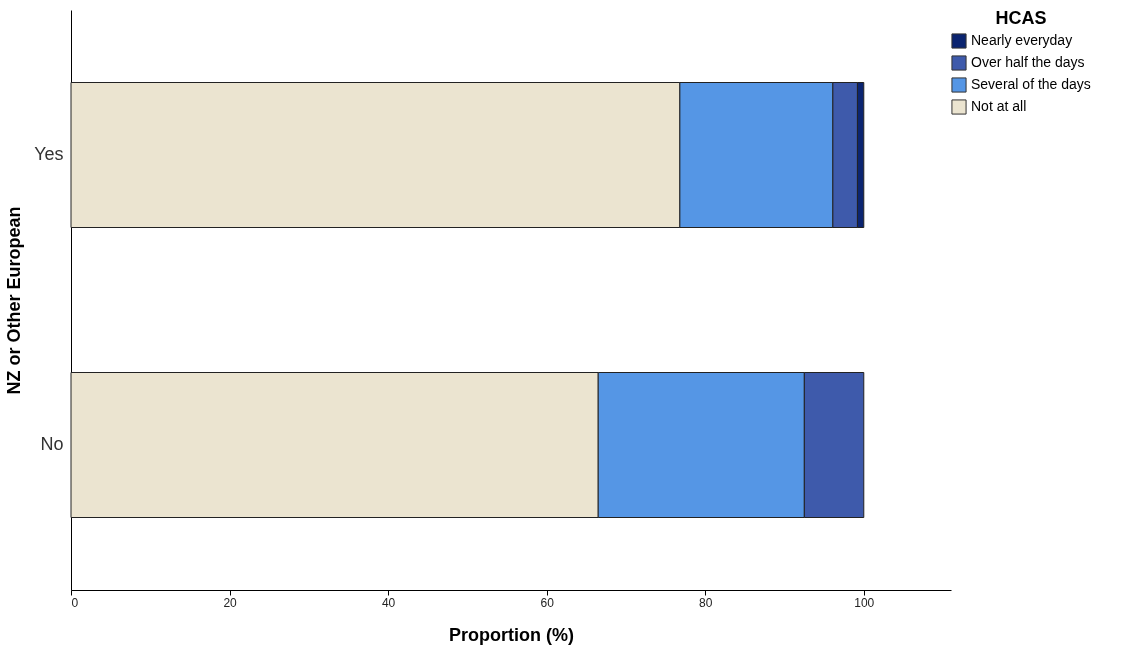  Describe the element at coordinates (75, 602) in the screenshot. I see `x-tick-label: 0` at that location.